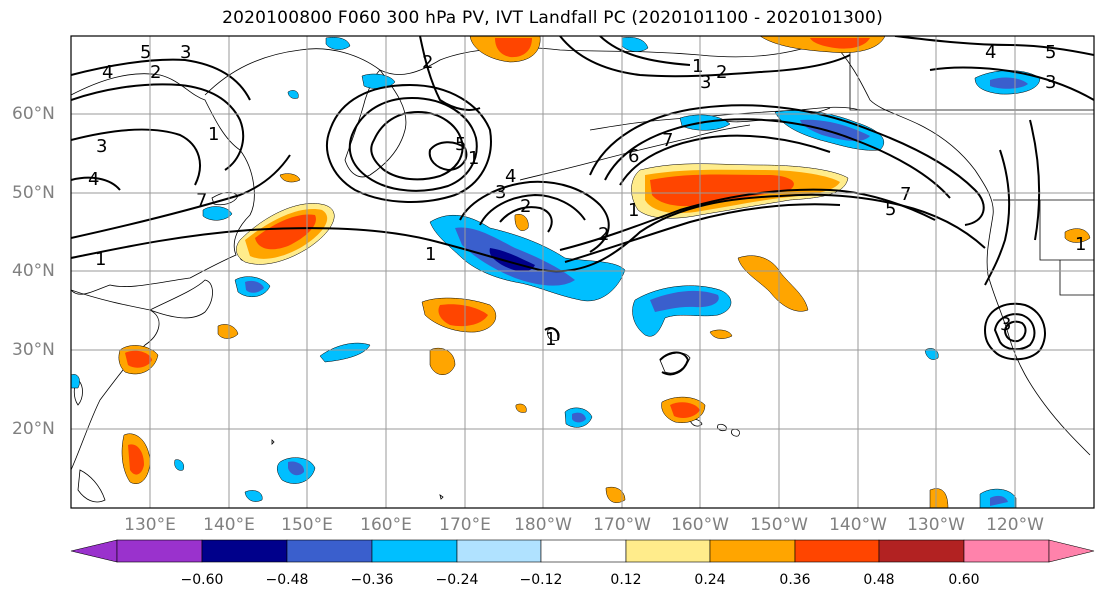 The height and width of the screenshot is (601, 1105). What do you see at coordinates (543, 525) in the screenshot?
I see `lon-label: 180°W` at bounding box center [543, 525].